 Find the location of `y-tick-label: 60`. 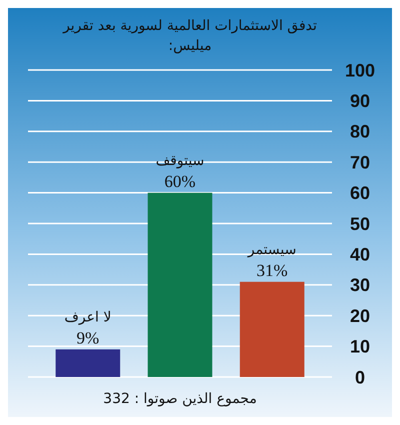

y-tick-label: 60 is located at coordinates (360, 193).